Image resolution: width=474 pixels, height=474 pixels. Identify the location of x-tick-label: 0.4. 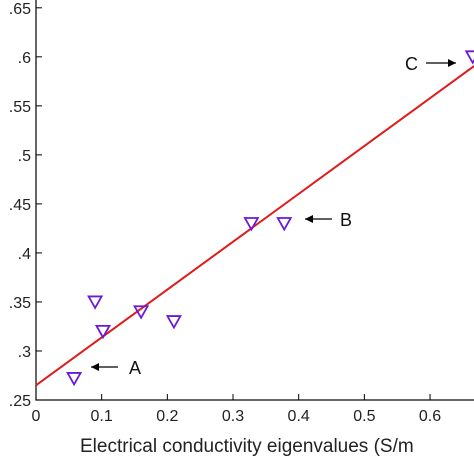
(299, 416).